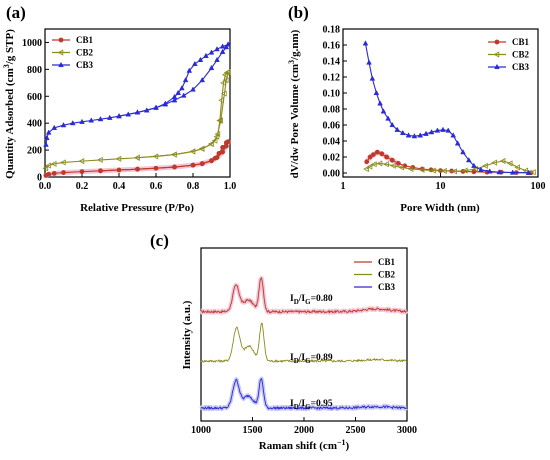  I want to click on panel-b-x-tick-label: 1, so click(343, 186).